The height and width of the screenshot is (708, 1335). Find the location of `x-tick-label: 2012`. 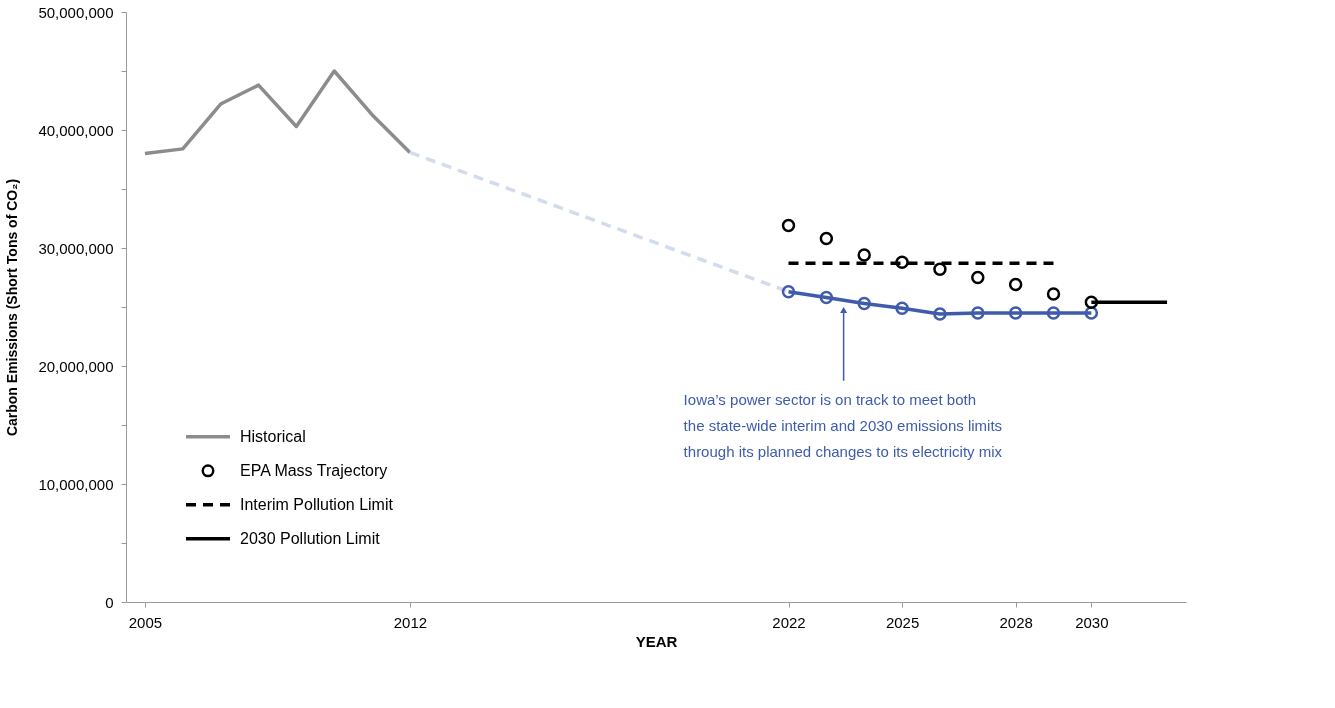

x-tick-label: 2012 is located at coordinates (410, 622).